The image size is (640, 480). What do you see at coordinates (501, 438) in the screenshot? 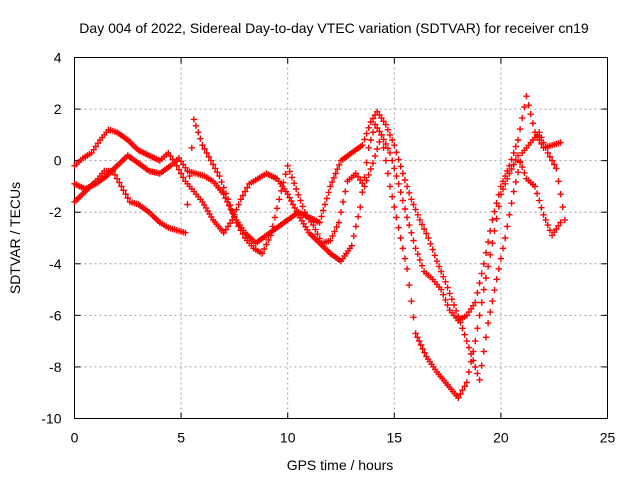
I see `x-tick-label: 20` at bounding box center [501, 438].